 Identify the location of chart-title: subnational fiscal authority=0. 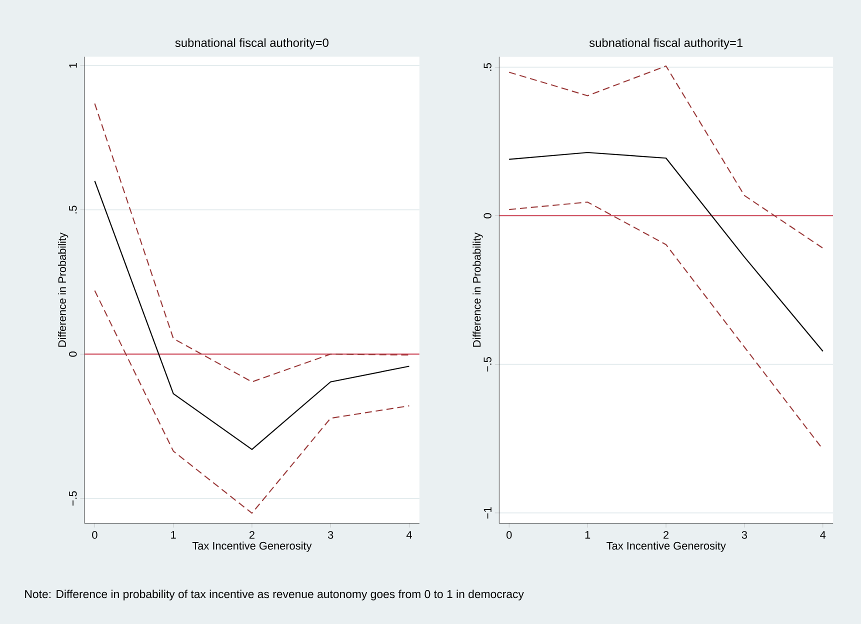
(251, 44).